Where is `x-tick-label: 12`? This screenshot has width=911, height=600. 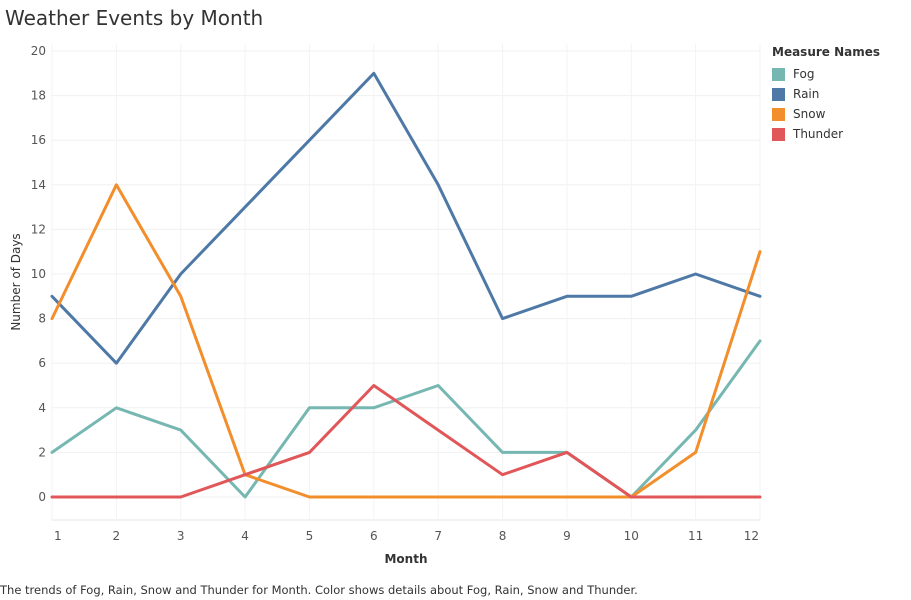
x-tick-label: 12 is located at coordinates (751, 536).